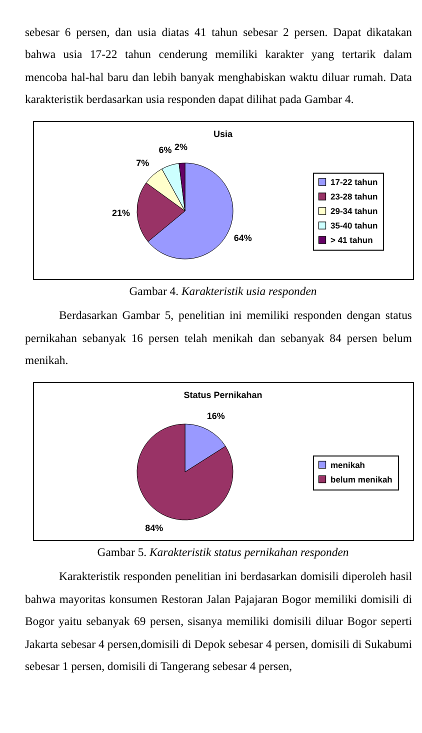 This screenshot has height=733, width=422. What do you see at coordinates (121, 213) in the screenshot?
I see `data-label: 21%` at bounding box center [121, 213].